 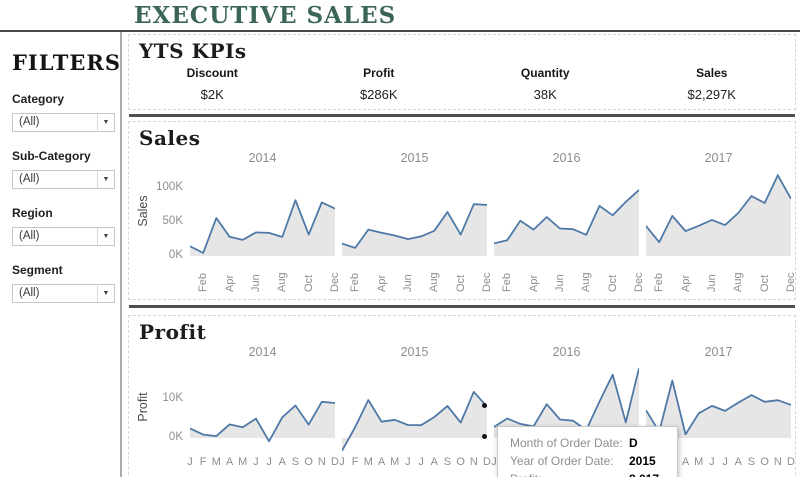 What do you see at coordinates (308, 462) in the screenshot?
I see `x-tick-label: O` at bounding box center [308, 462].